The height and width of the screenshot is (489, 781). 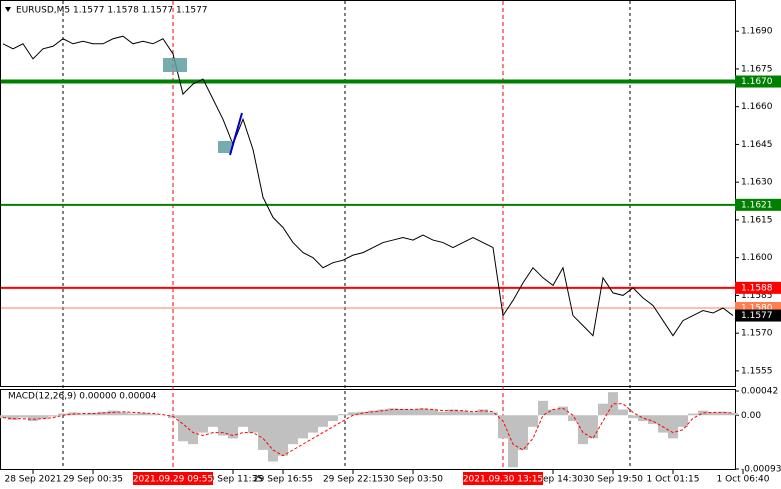 What do you see at coordinates (225, 147) in the screenshot?
I see `box` at bounding box center [225, 147].